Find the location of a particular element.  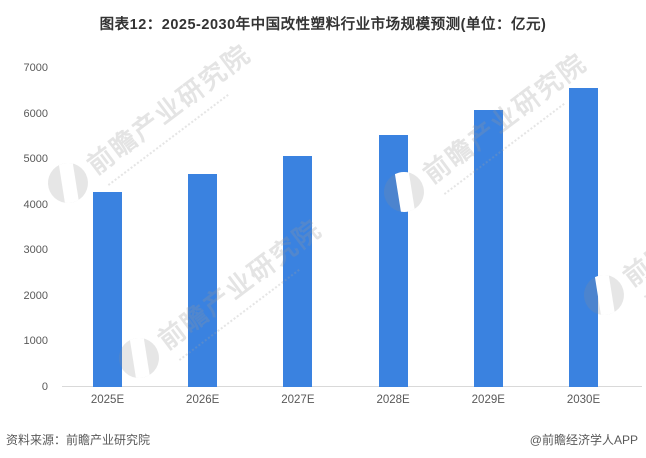

y-tick-1000: 1000 is located at coordinates (35, 341).